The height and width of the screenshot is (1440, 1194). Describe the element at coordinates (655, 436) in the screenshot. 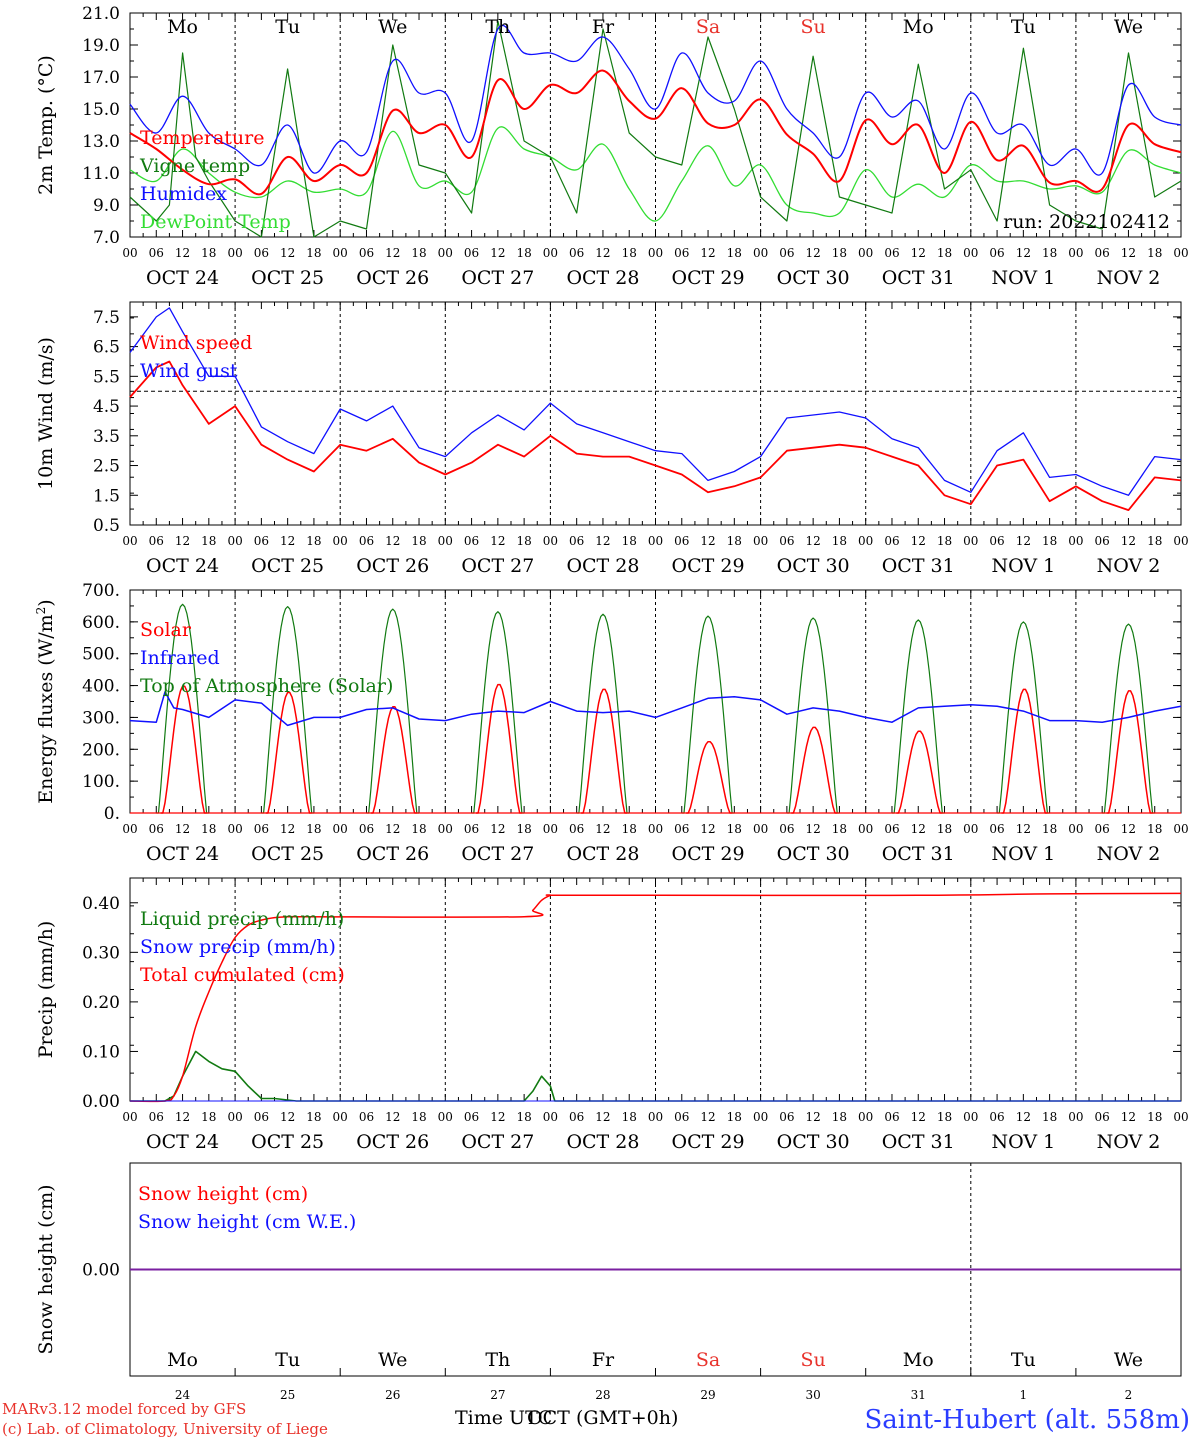

I see `wind-speed-line` at that location.